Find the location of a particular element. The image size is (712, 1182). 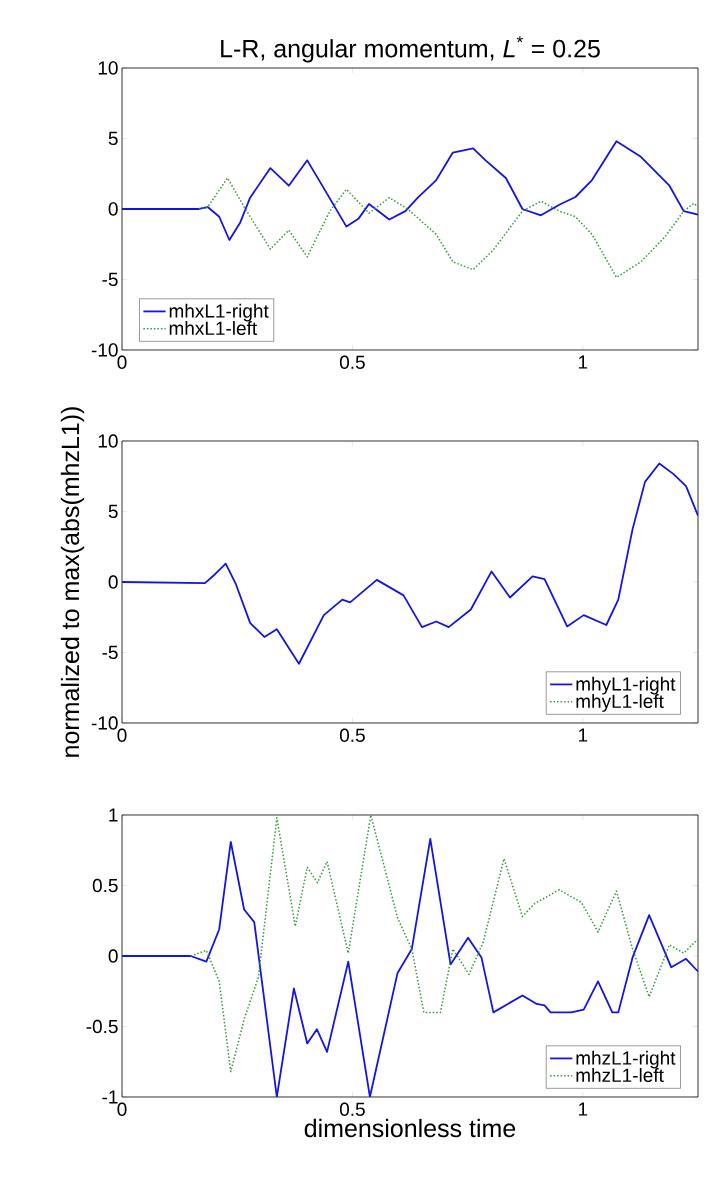

legend-label: mhzL1-right is located at coordinates (626, 1059).